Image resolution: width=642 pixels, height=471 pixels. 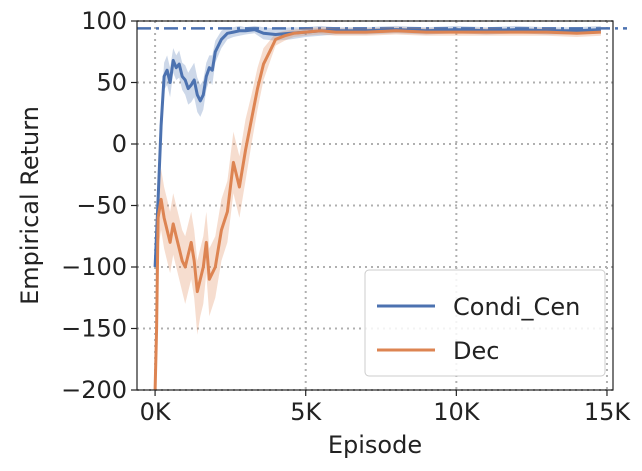 I want to click on legend-label: Condi_Cen, so click(x=516, y=307).